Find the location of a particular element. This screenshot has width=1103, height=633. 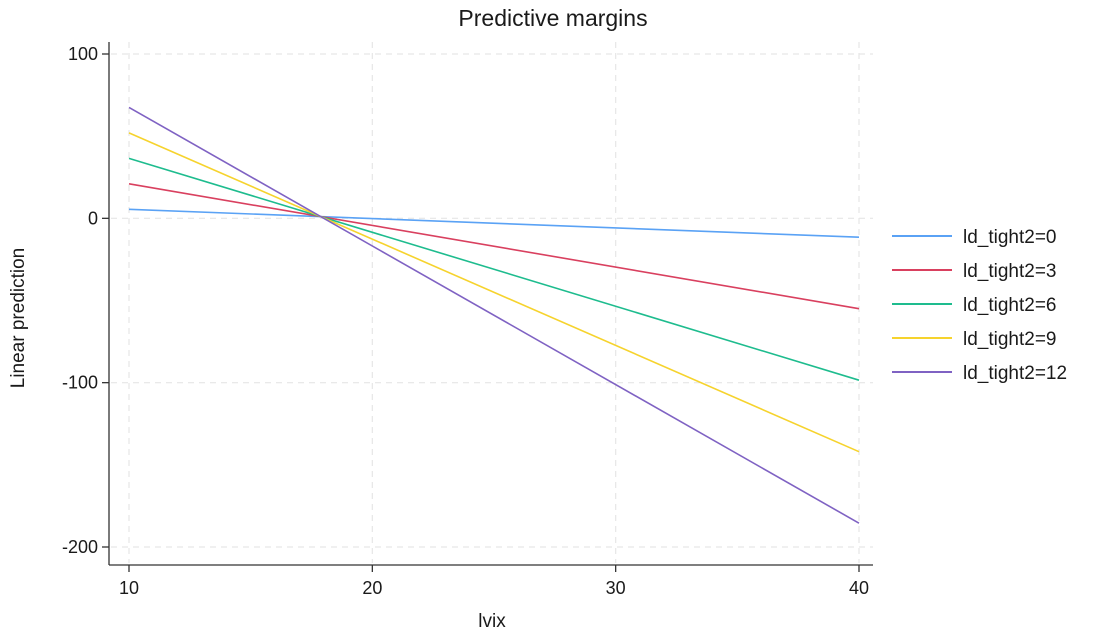

legend-label: ld_tight2=3 is located at coordinates (1010, 271).